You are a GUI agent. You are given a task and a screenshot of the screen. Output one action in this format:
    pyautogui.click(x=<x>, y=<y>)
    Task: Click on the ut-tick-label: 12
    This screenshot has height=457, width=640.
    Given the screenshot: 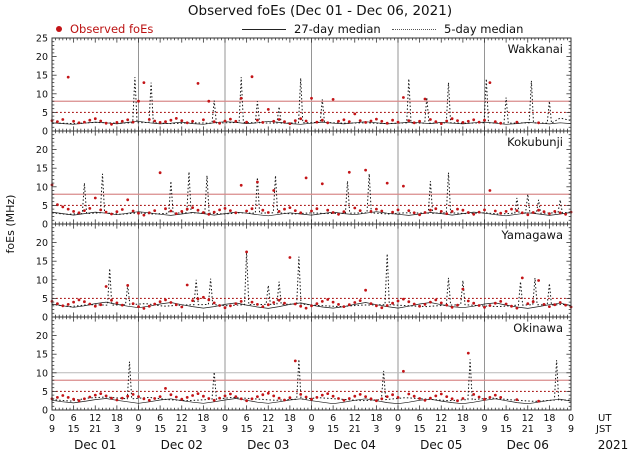 What is the action you would take?
    pyautogui.click(x=182, y=418)
    